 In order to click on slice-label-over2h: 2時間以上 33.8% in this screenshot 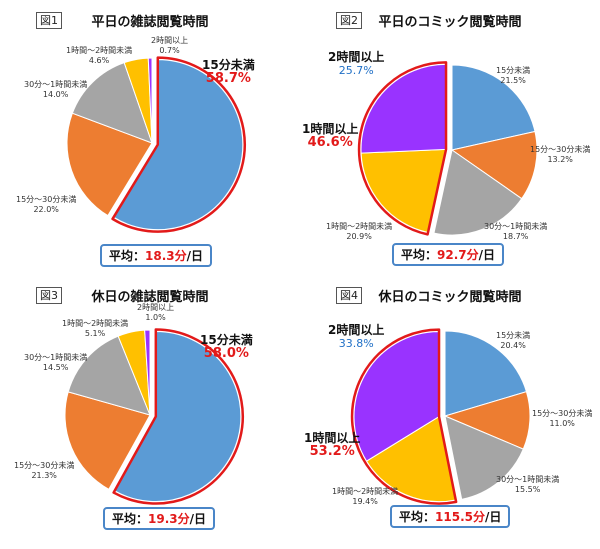, I will do `click(356, 336)`.